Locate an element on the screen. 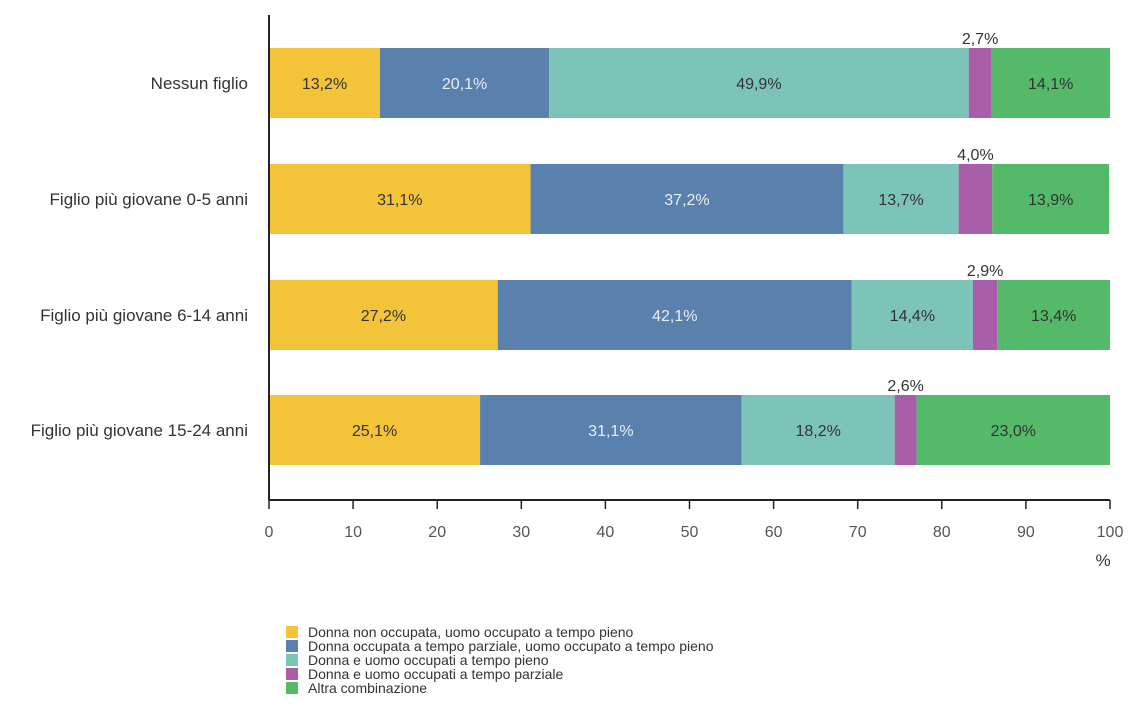 This screenshot has width=1128, height=711. data-label: 27,2% is located at coordinates (383, 316).